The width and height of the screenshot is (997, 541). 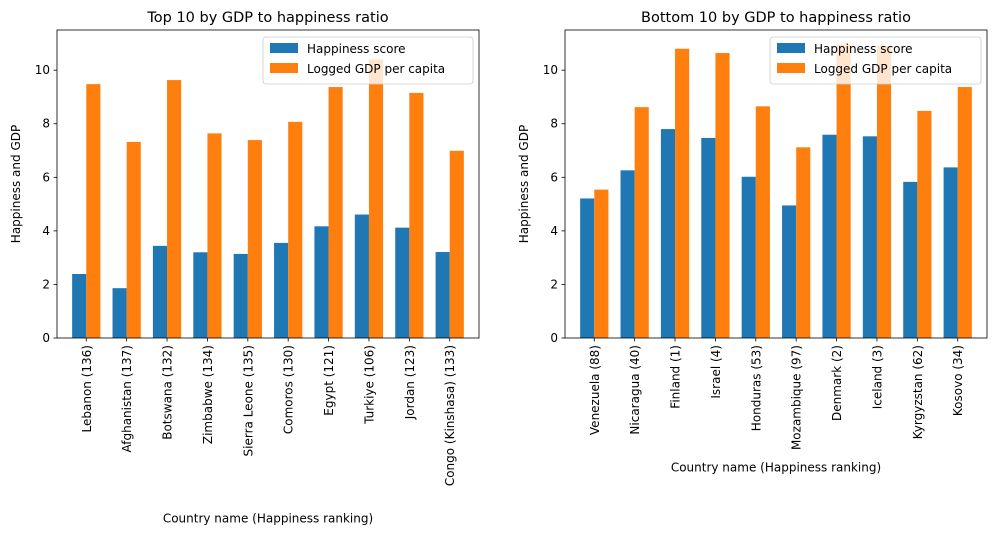 What do you see at coordinates (635, 390) in the screenshot?
I see `x-tick-label: Nicaragua (40)` at bounding box center [635, 390].